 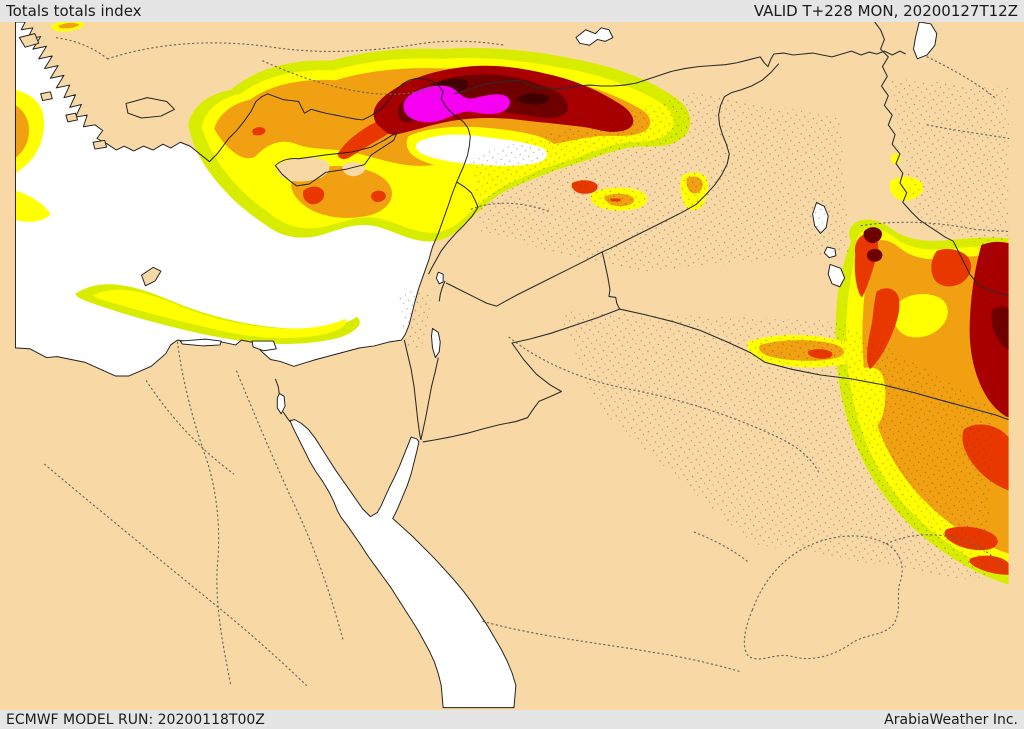 What do you see at coordinates (594, 36) in the screenshot?
I see `lake-van` at bounding box center [594, 36].